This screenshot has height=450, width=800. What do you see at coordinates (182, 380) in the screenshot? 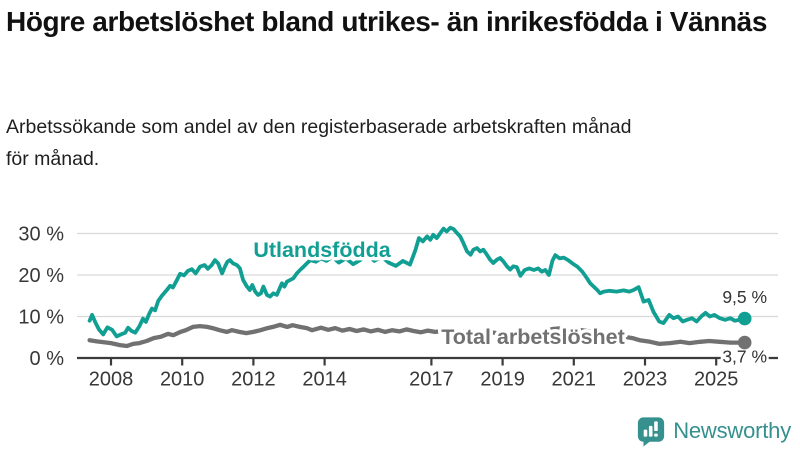
I see `x-tick-label-2010: 2010` at bounding box center [182, 380].